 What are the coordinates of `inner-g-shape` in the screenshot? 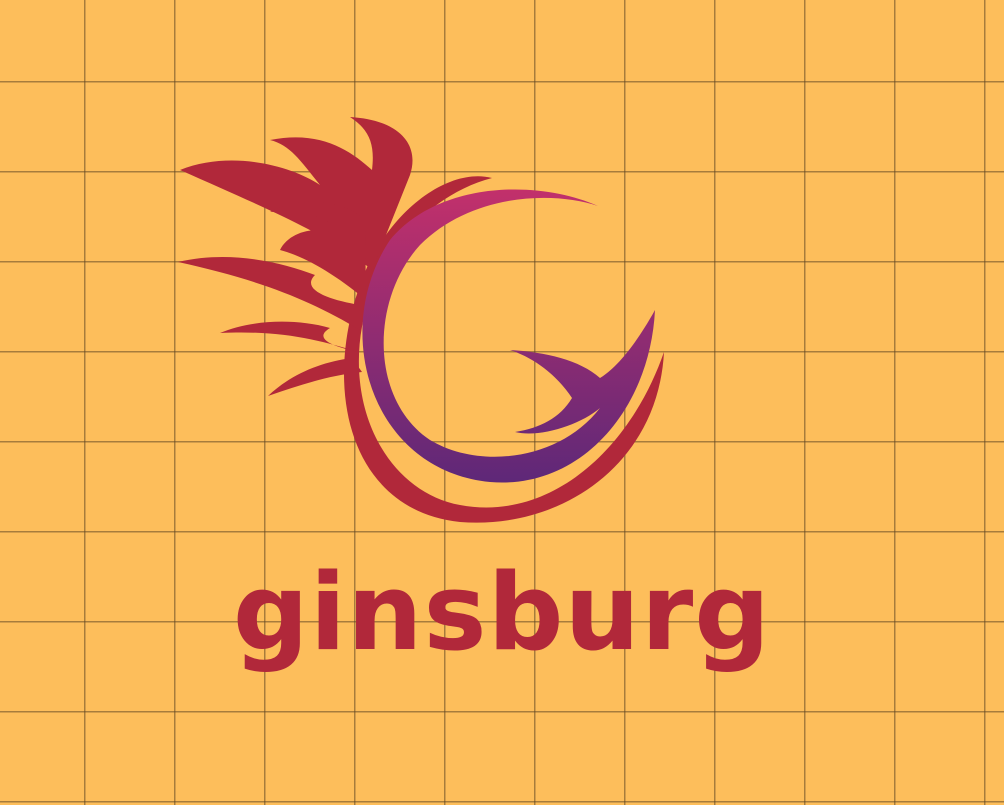 It's located at (508, 336).